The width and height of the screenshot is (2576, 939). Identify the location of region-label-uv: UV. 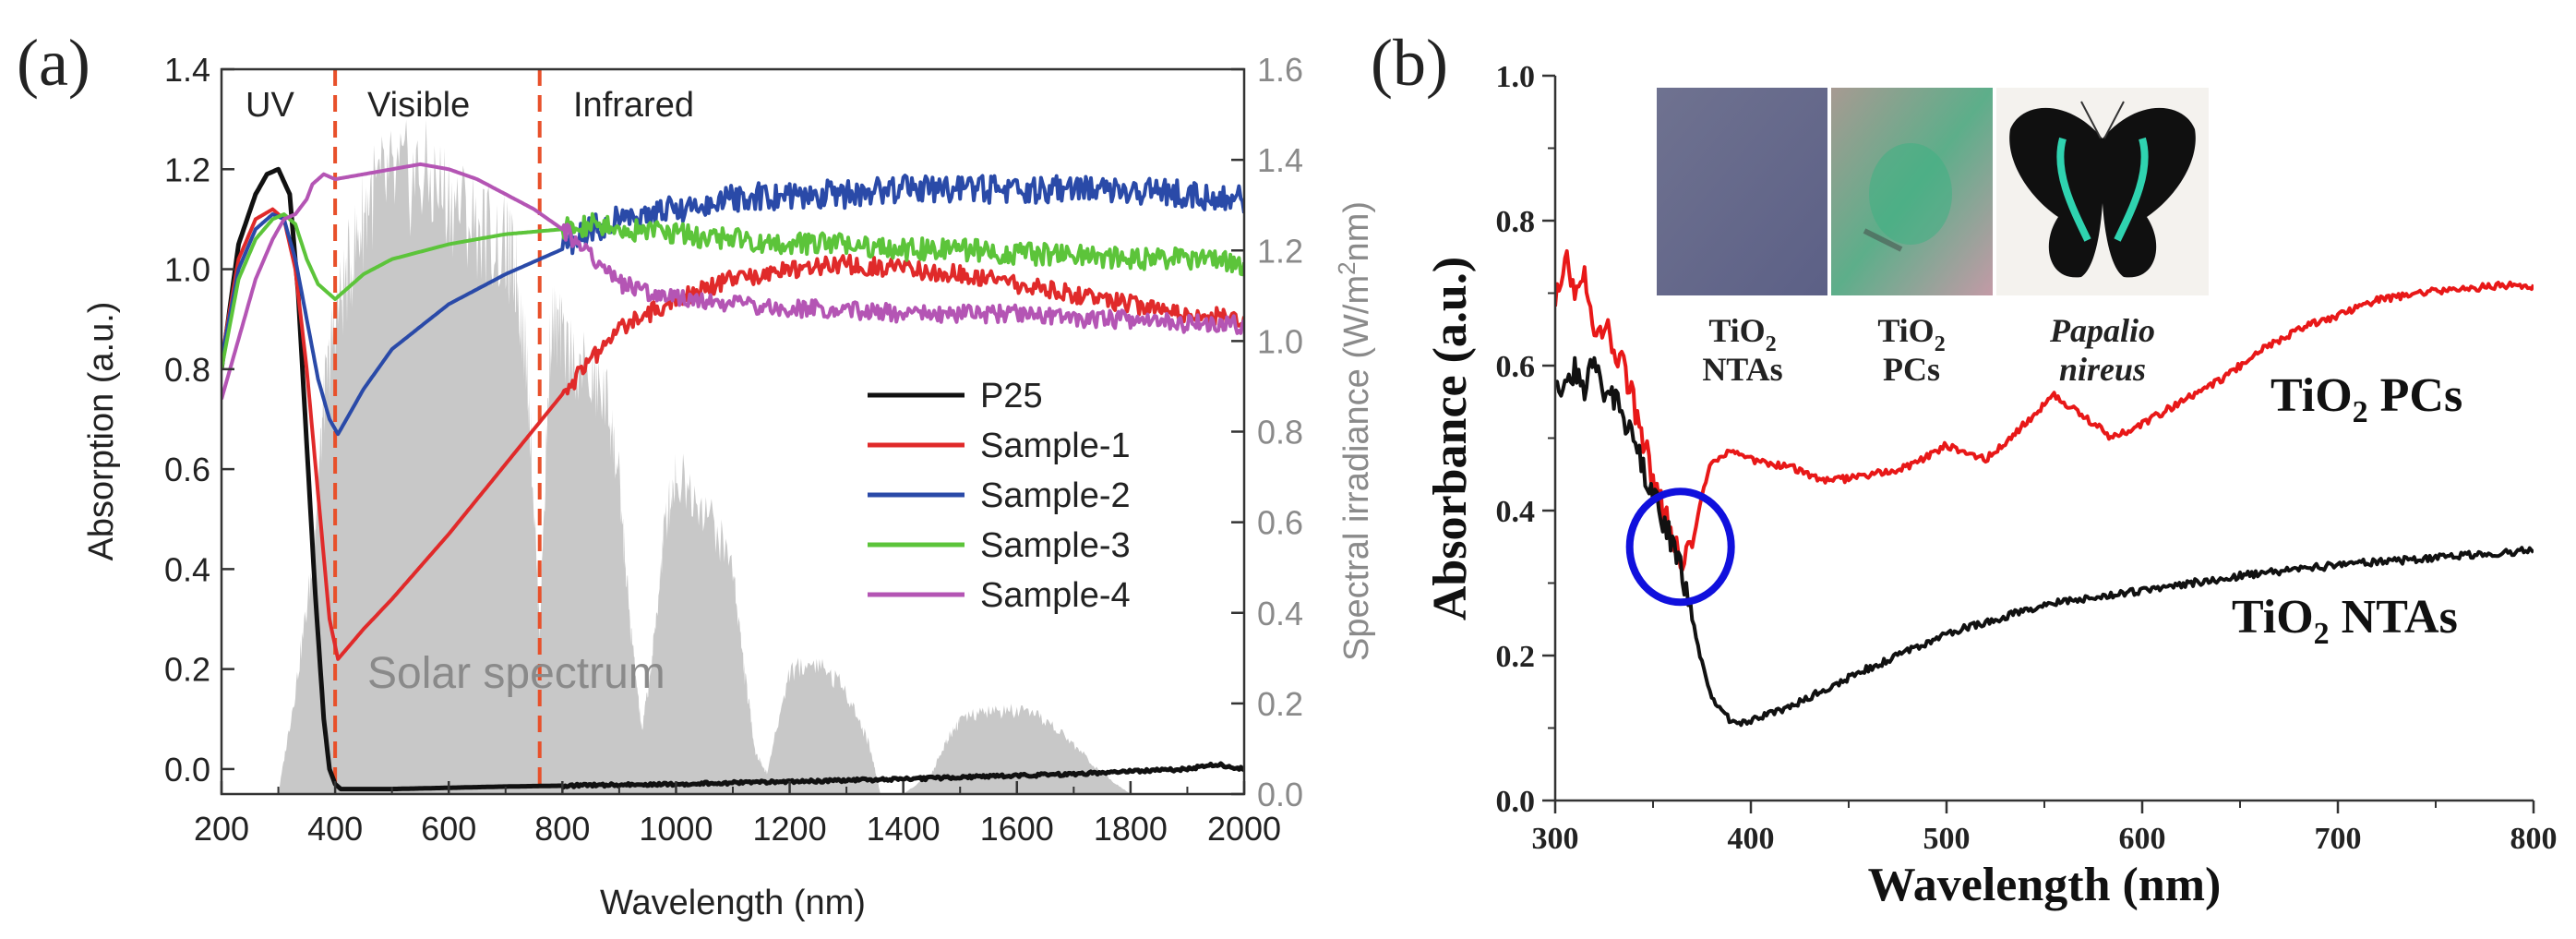
(270, 105).